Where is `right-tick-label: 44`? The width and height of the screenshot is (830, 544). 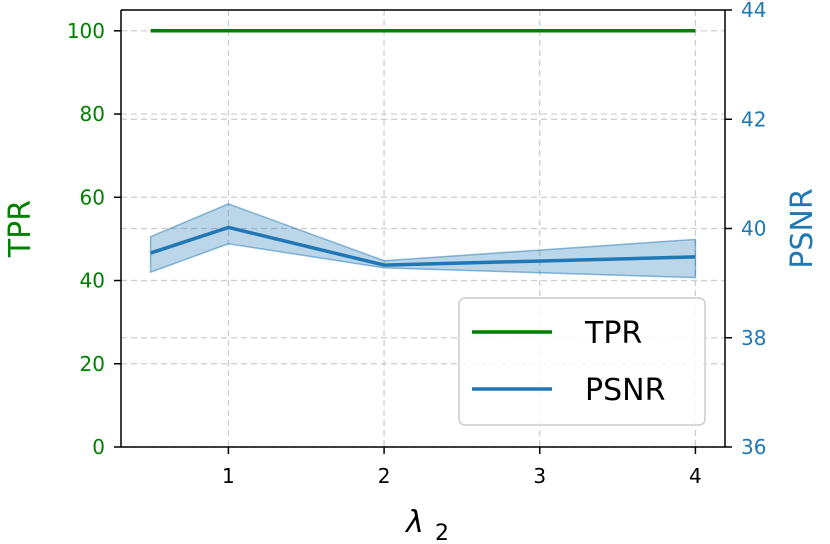 right-tick-label: 44 is located at coordinates (753, 11).